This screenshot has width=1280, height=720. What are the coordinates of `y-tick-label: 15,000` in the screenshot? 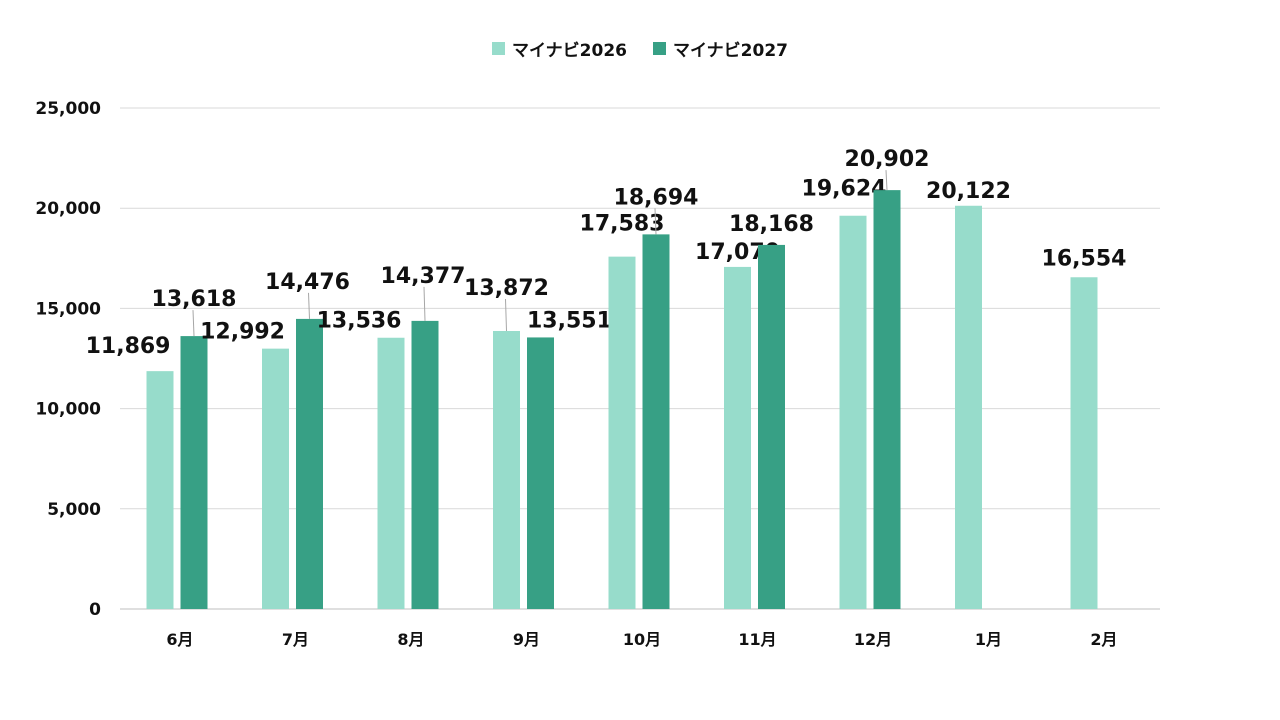 It's located at (68, 309).